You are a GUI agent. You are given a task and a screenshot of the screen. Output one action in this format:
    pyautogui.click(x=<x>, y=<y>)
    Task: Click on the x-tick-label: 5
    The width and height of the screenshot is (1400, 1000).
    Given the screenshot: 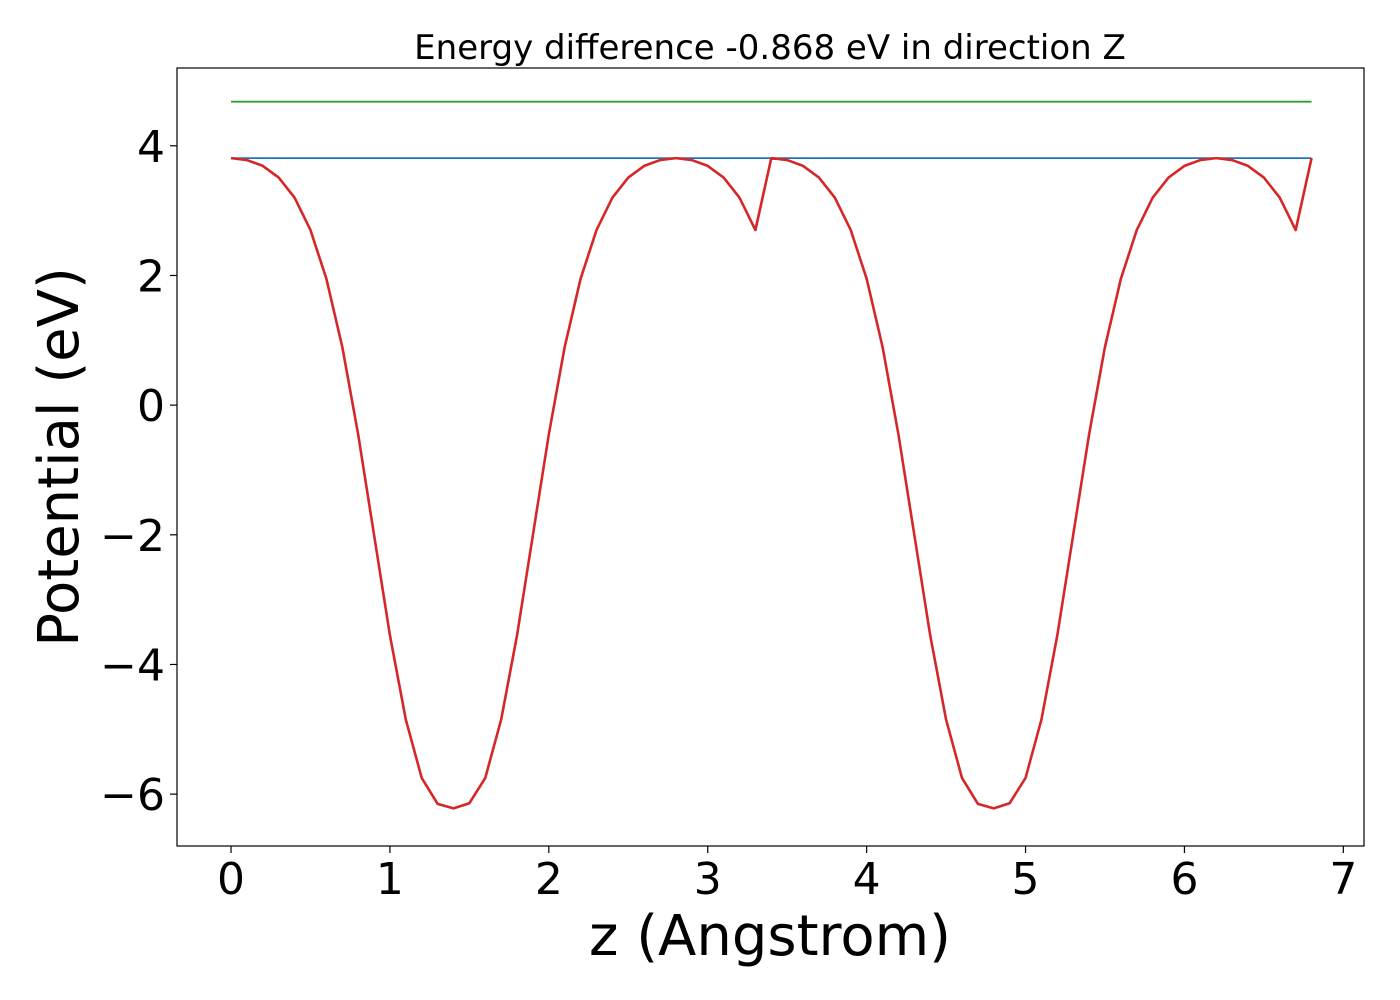 What is the action you would take?
    pyautogui.click(x=1026, y=879)
    